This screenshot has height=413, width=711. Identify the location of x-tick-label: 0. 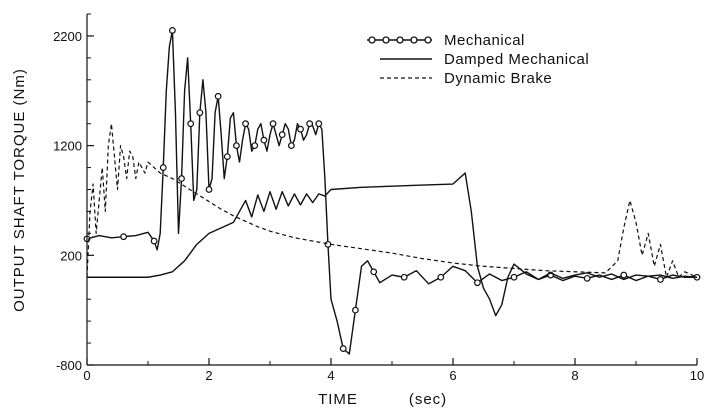
(86, 375).